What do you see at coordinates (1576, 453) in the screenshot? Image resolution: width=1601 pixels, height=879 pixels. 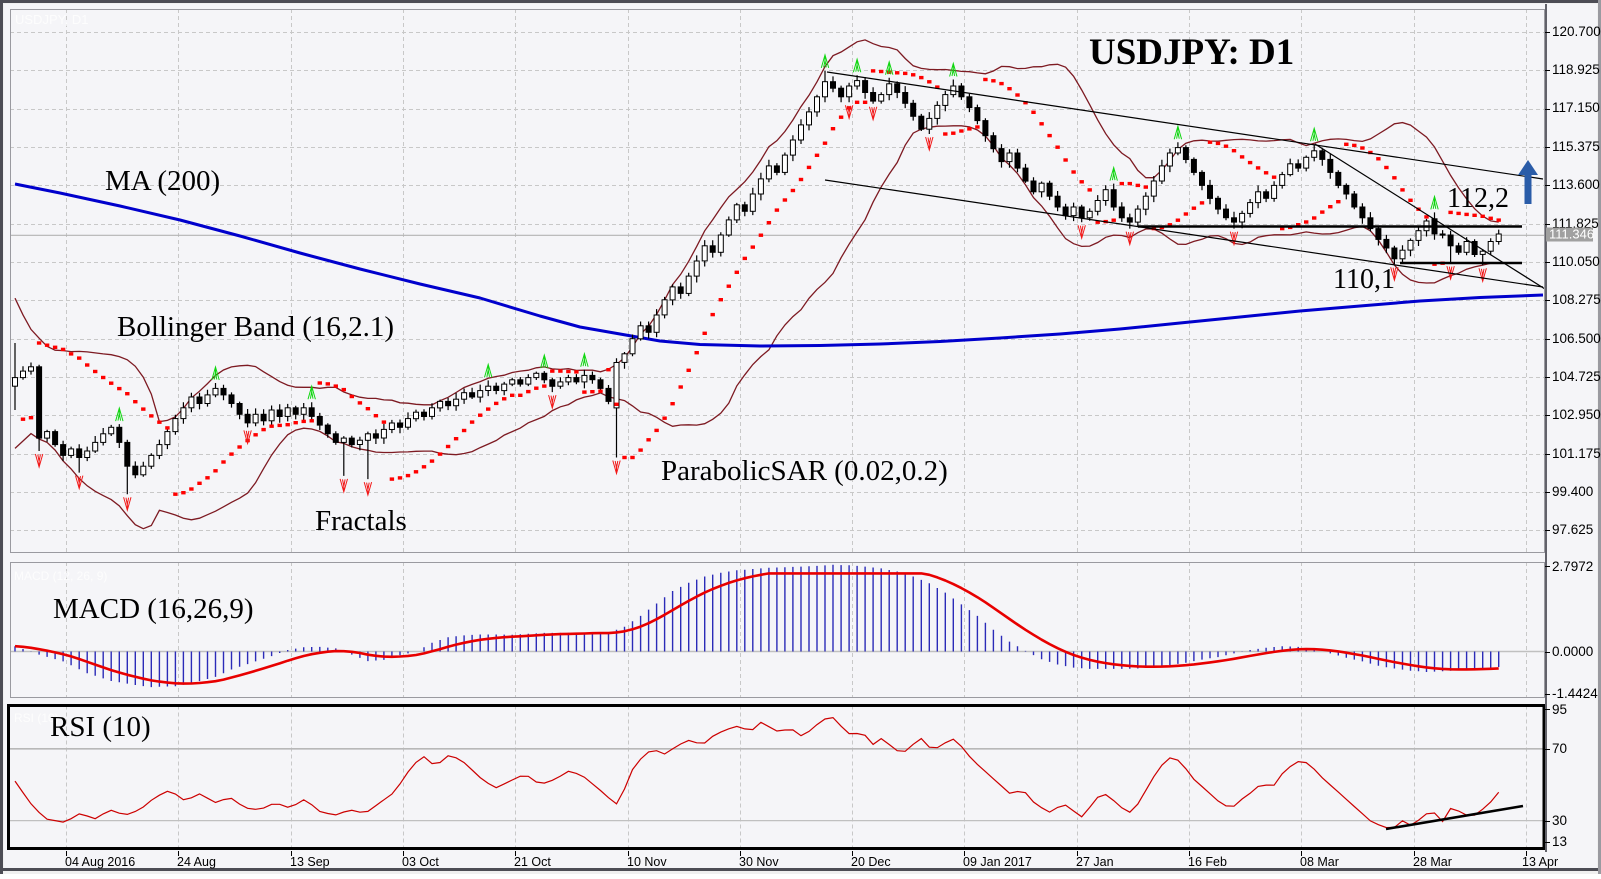 I see `svg-text: 101.175` at bounding box center [1576, 453].